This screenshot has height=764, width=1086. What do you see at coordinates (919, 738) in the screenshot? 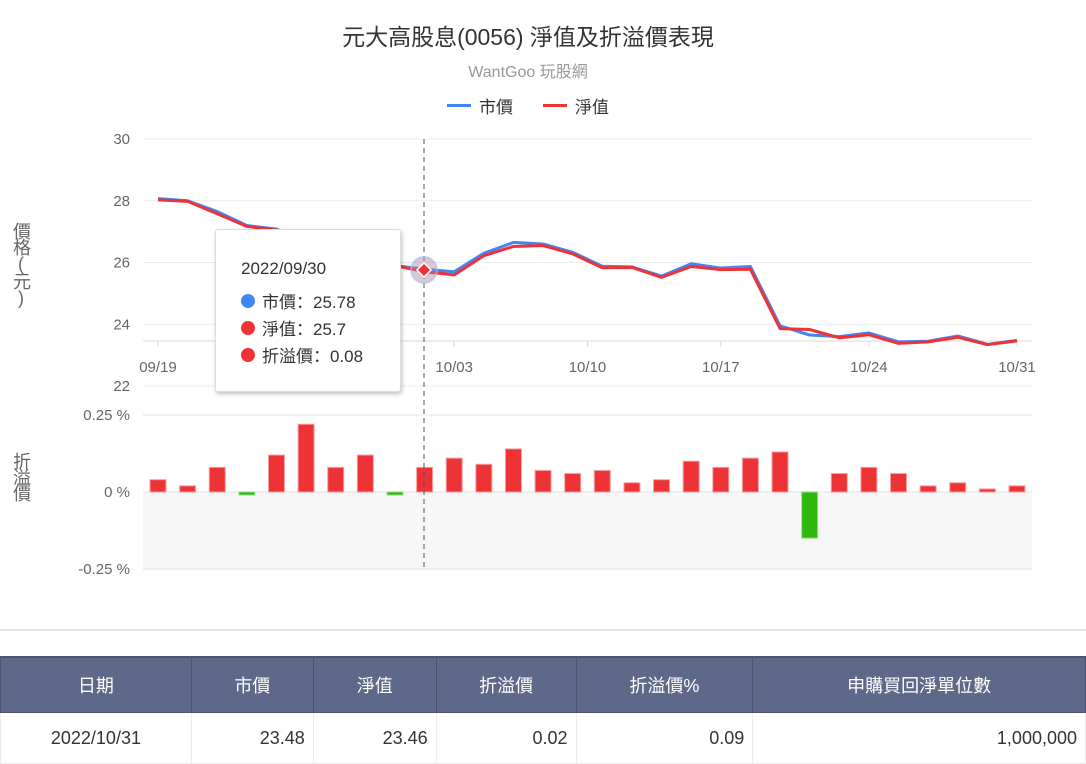
I see `cell-net-units: 1,000,000` at bounding box center [919, 738].